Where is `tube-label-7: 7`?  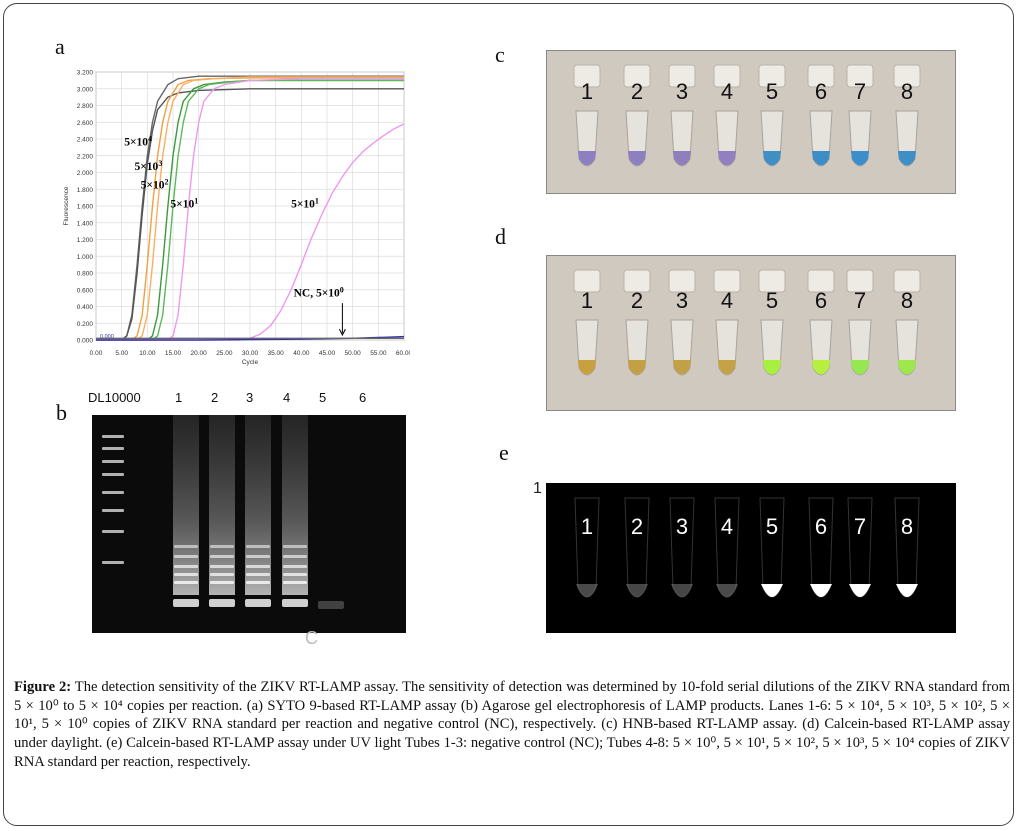 tube-label-7: 7 is located at coordinates (860, 300).